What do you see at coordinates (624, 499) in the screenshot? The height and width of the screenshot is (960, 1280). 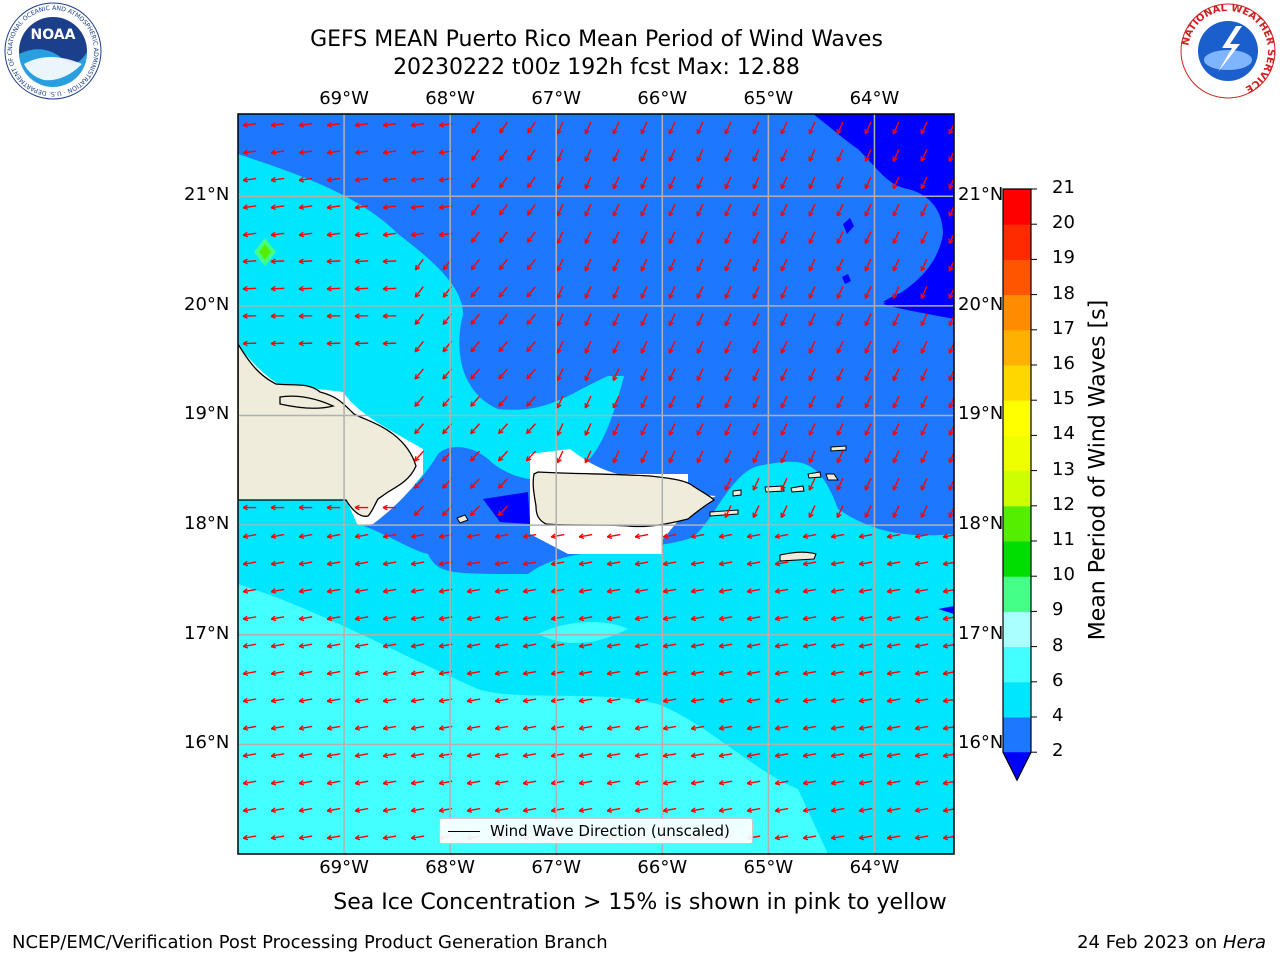 I see `land-puerto-rico` at bounding box center [624, 499].